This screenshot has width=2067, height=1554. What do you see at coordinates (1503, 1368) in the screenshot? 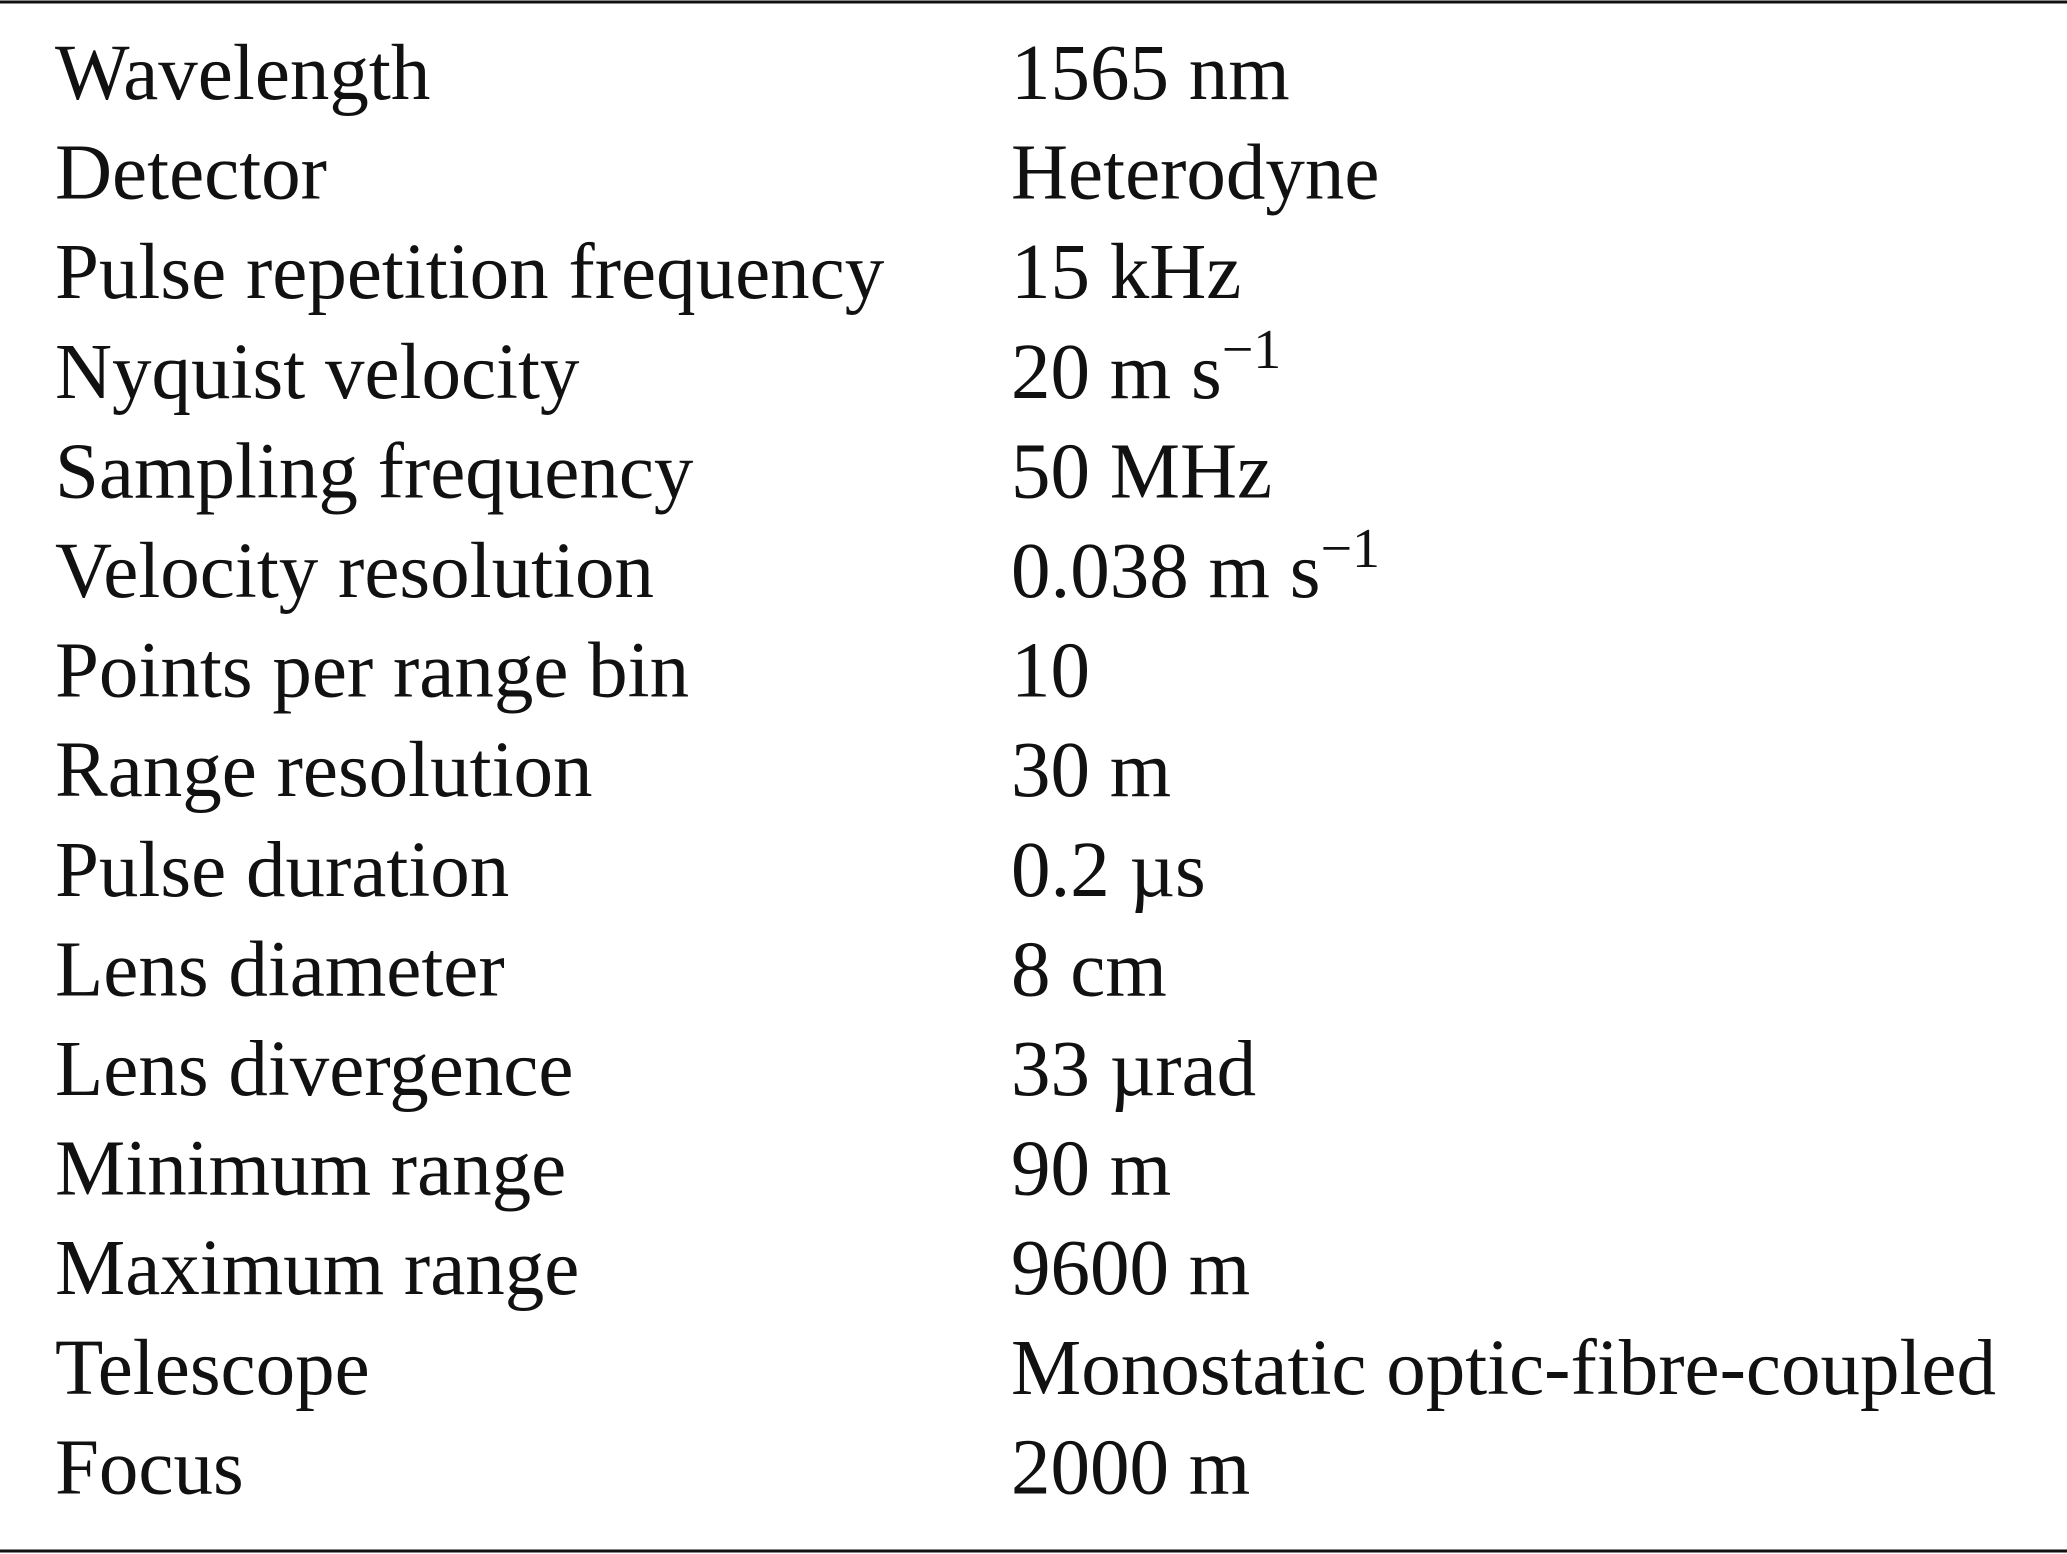
I see `parameter-value: Monostatic optic-fibre-coupled` at bounding box center [1503, 1368].